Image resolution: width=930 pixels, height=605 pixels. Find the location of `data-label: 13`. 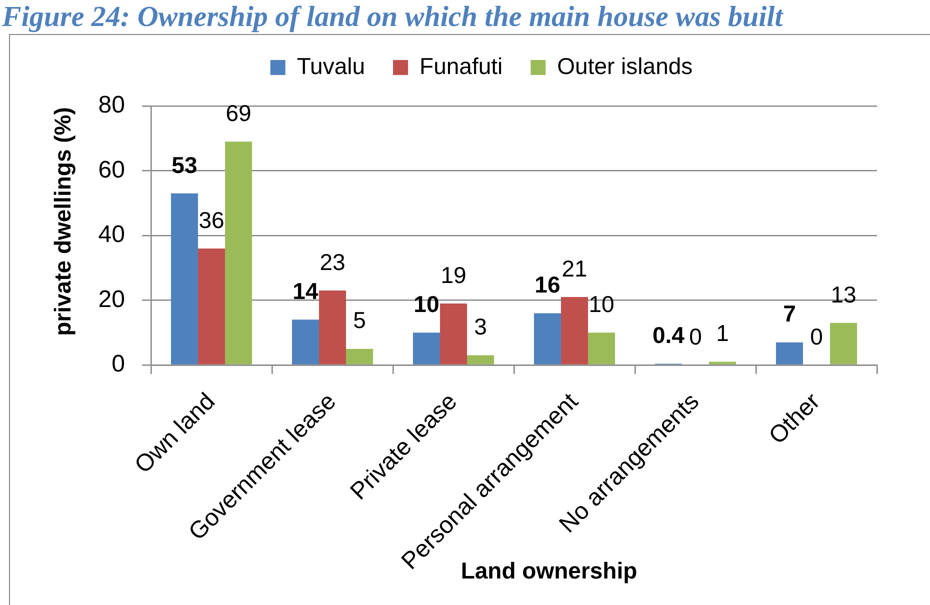

data-label: 13 is located at coordinates (843, 294).